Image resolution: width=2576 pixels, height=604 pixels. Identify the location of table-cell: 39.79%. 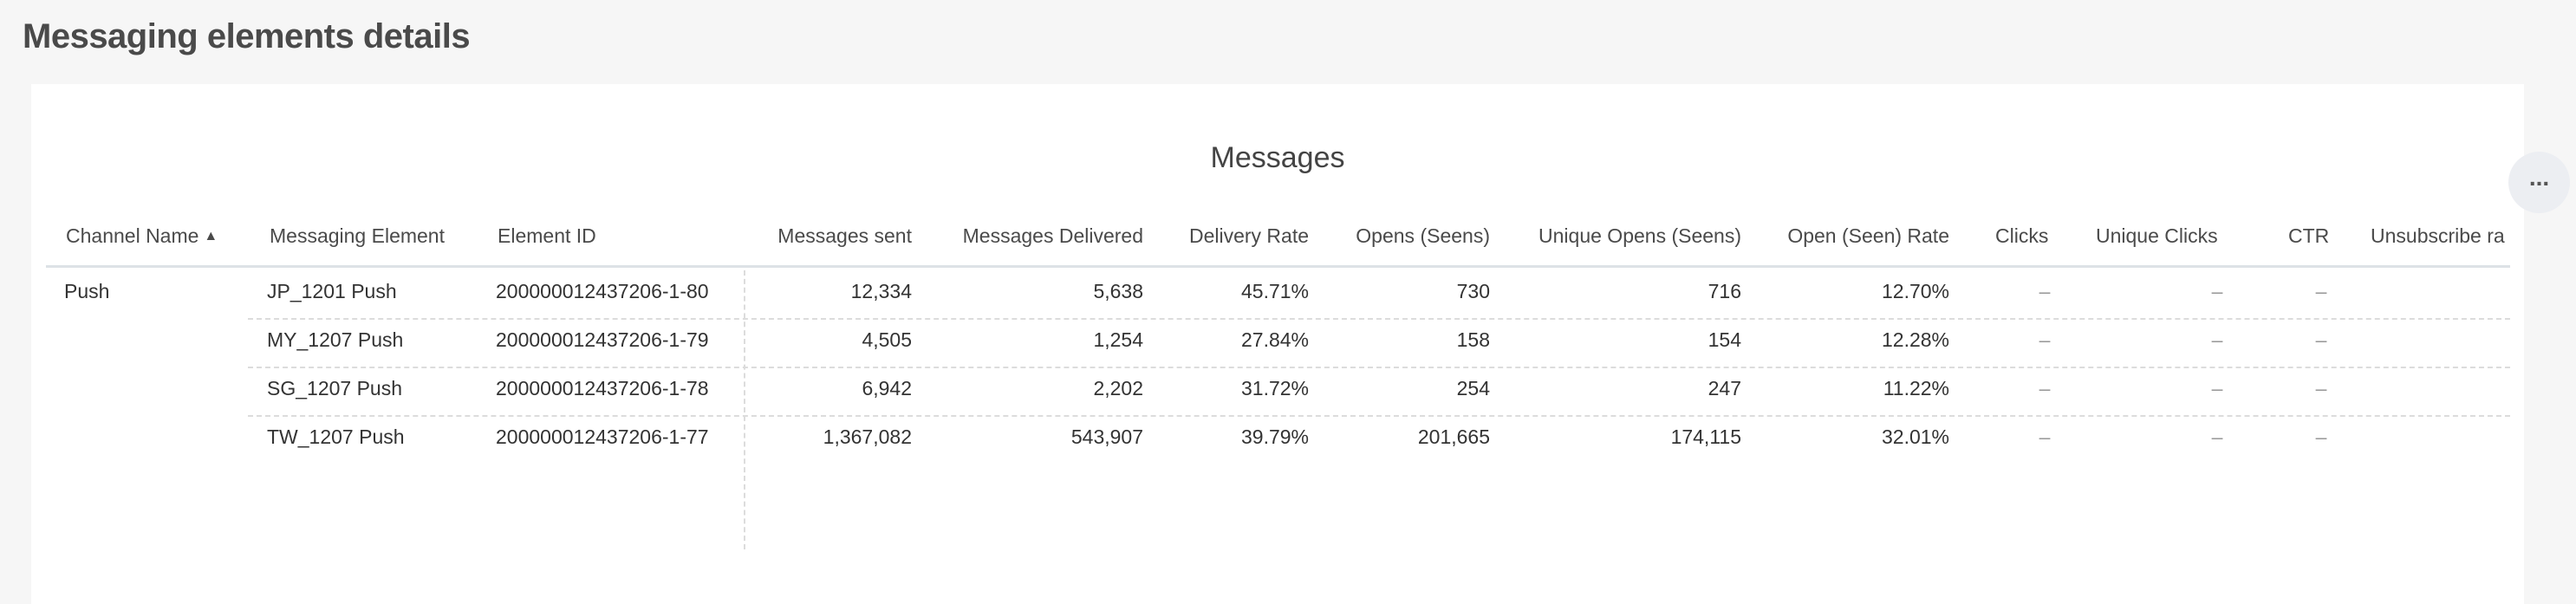
(1274, 437).